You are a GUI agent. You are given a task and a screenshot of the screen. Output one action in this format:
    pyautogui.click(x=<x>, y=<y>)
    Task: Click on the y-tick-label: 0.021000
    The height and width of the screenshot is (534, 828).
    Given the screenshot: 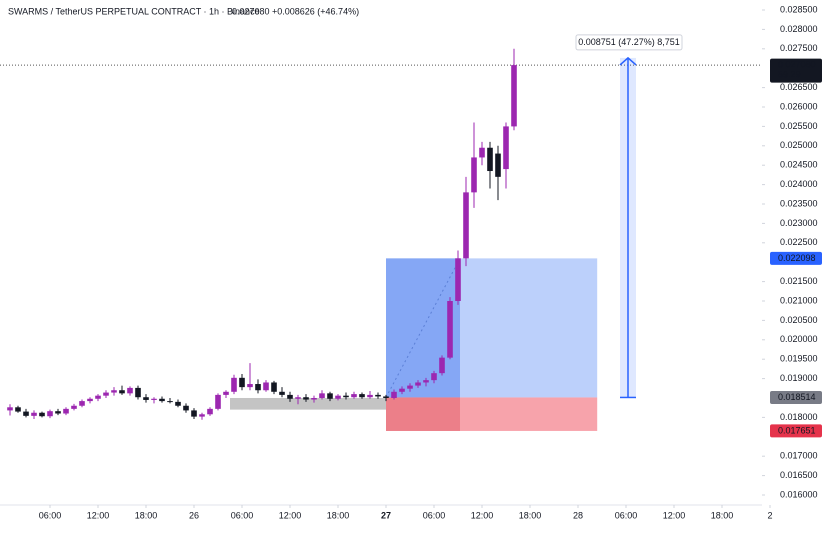 What is the action you would take?
    pyautogui.click(x=799, y=300)
    